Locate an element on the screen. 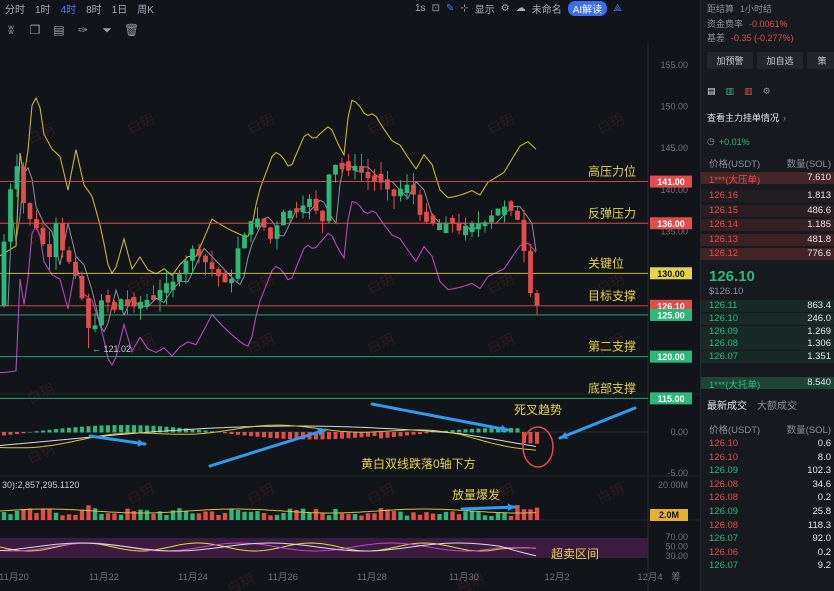 This screenshot has width=834, height=591. trade-row: 126.08 118.3 is located at coordinates (767, 526).